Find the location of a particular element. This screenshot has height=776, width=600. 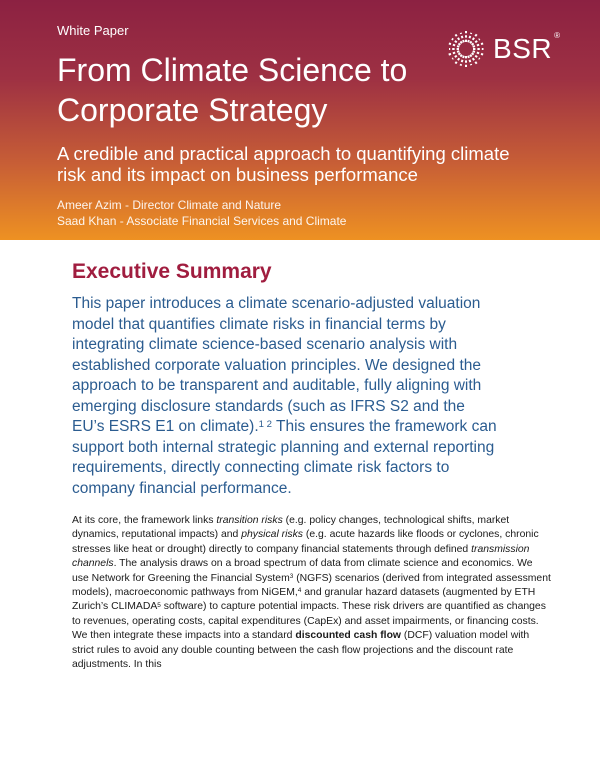

registered-trademark-mark: ® is located at coordinates (557, 35).